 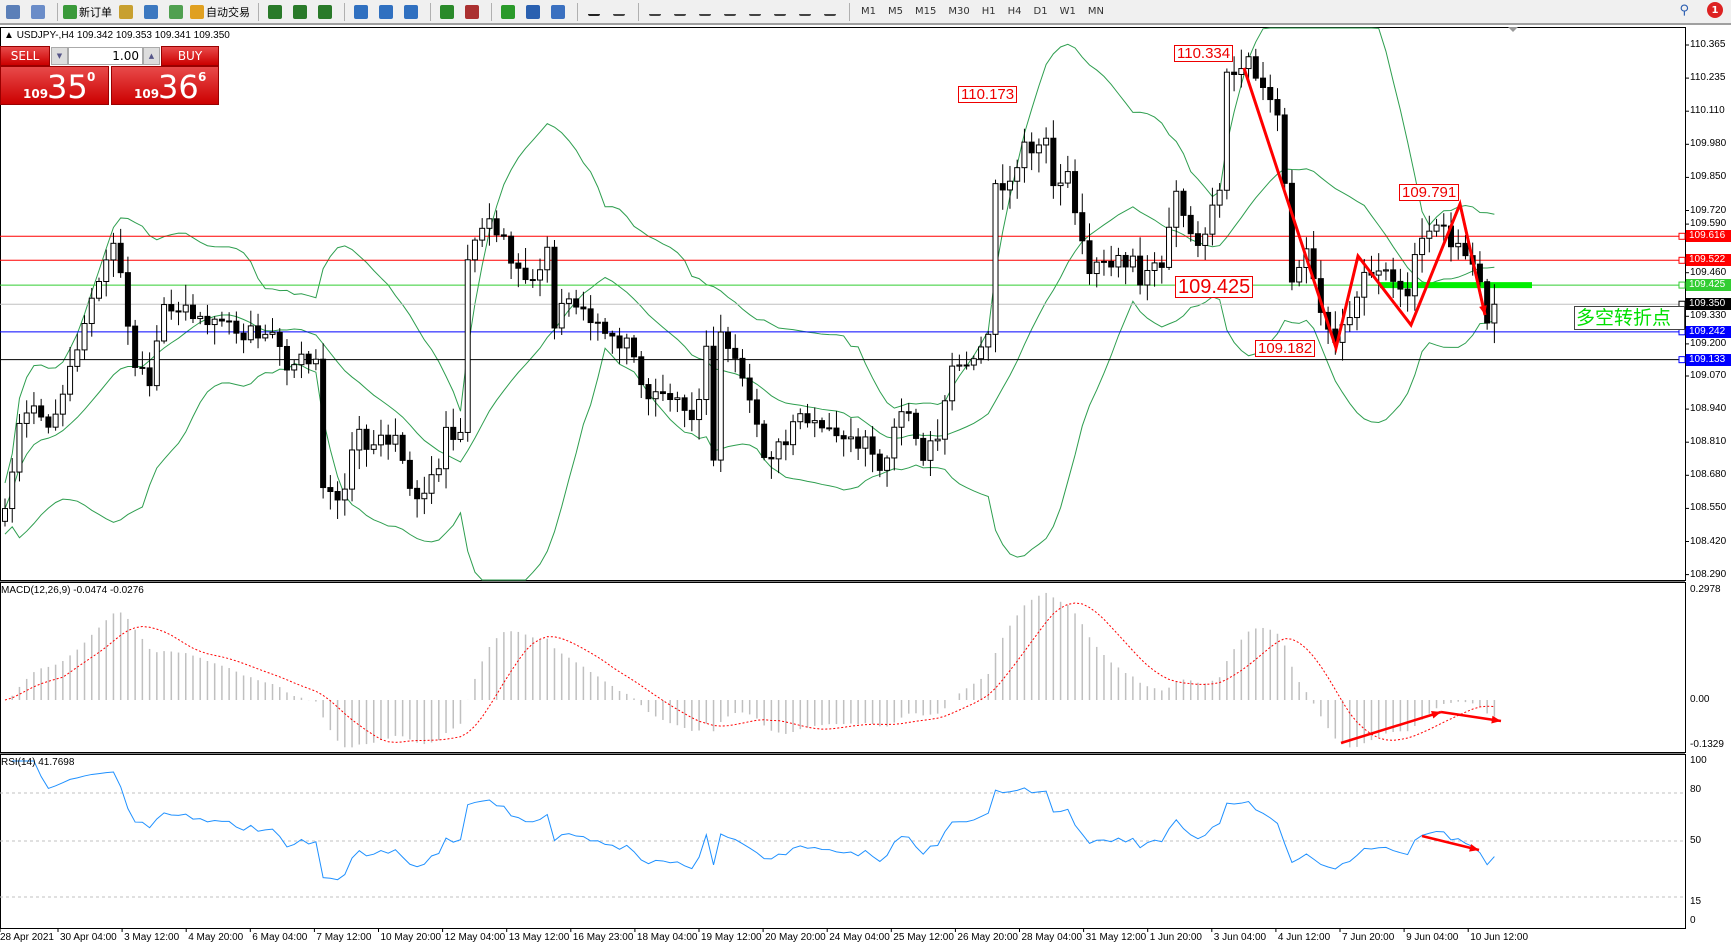 I want to click on time-axis-label: 31 May 12:00, so click(x=1116, y=937).